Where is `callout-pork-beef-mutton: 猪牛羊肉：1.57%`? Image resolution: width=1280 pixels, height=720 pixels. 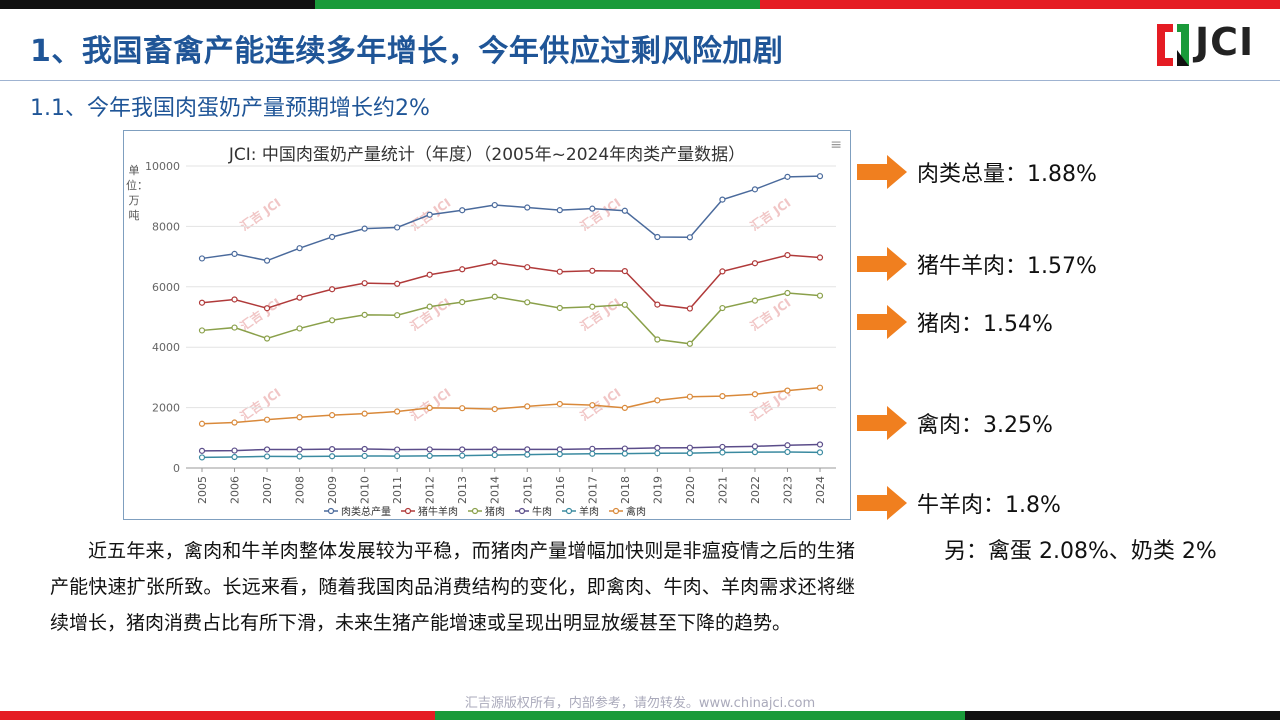
callout-pork-beef-mutton: 猪牛羊肉：1.57% is located at coordinates (977, 264).